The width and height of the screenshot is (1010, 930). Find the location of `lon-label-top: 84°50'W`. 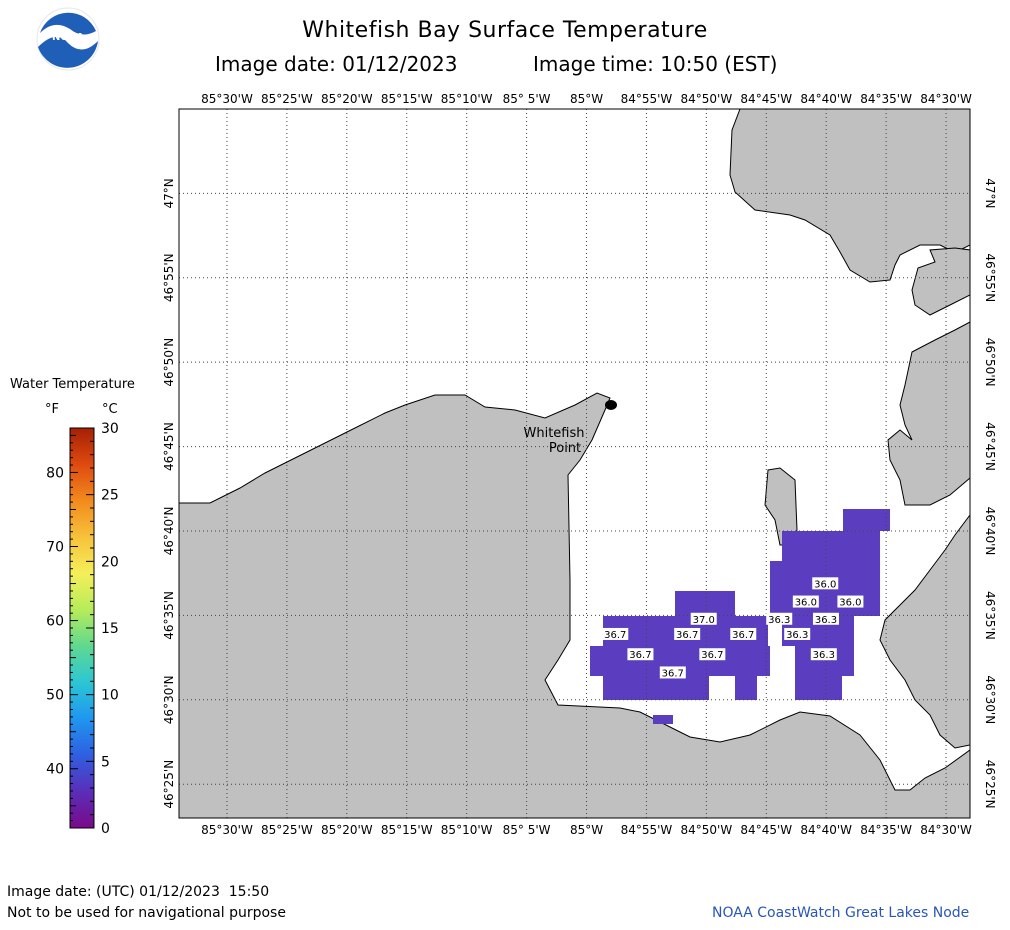

lon-label-top: 84°50'W is located at coordinates (707, 99).